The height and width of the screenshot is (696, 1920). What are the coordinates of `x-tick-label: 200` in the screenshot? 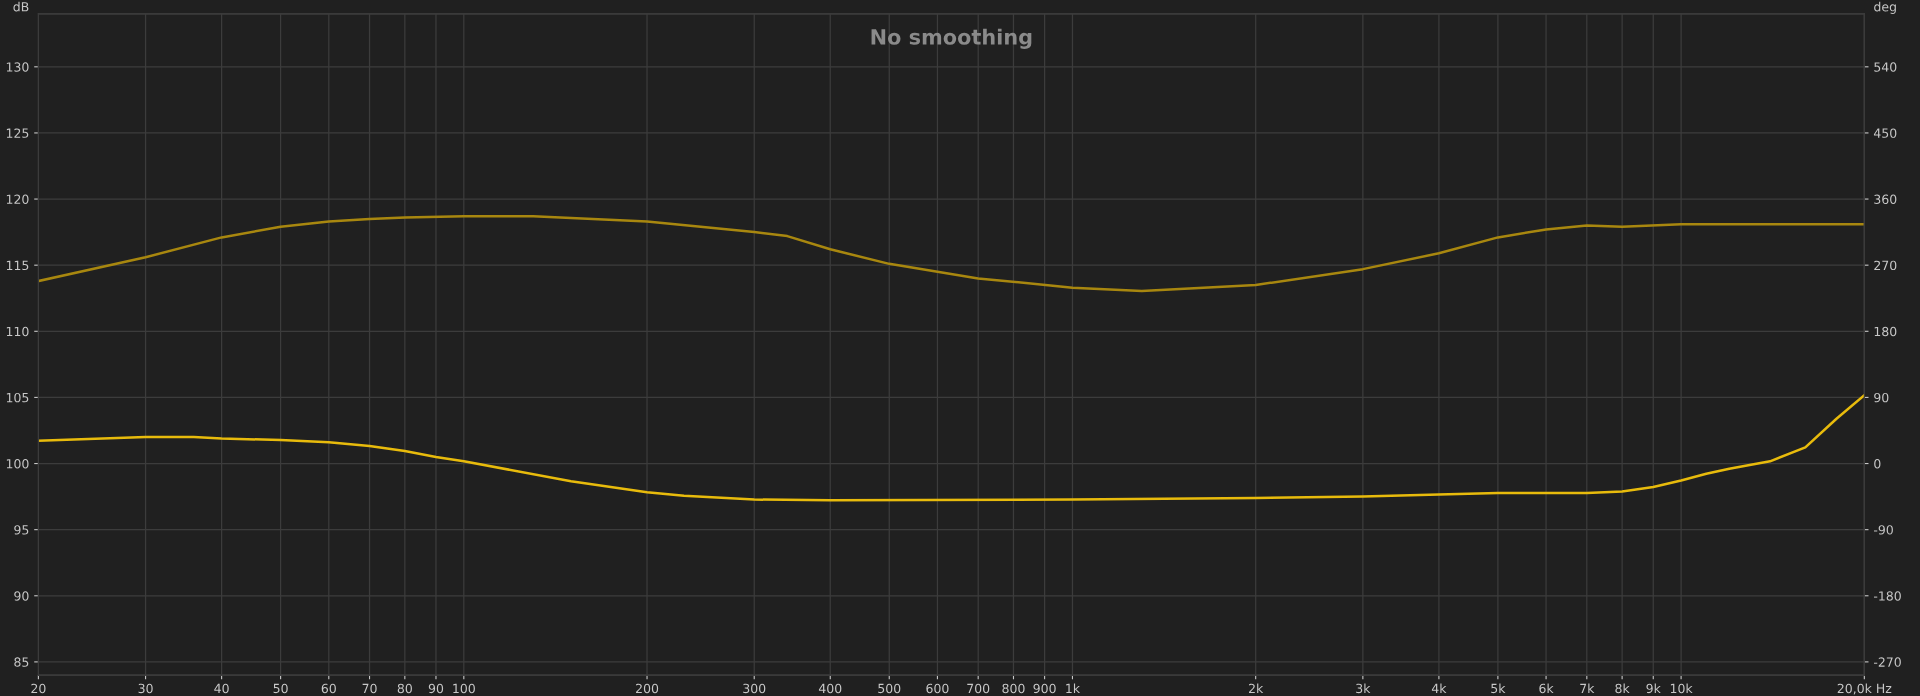 It's located at (647, 688).